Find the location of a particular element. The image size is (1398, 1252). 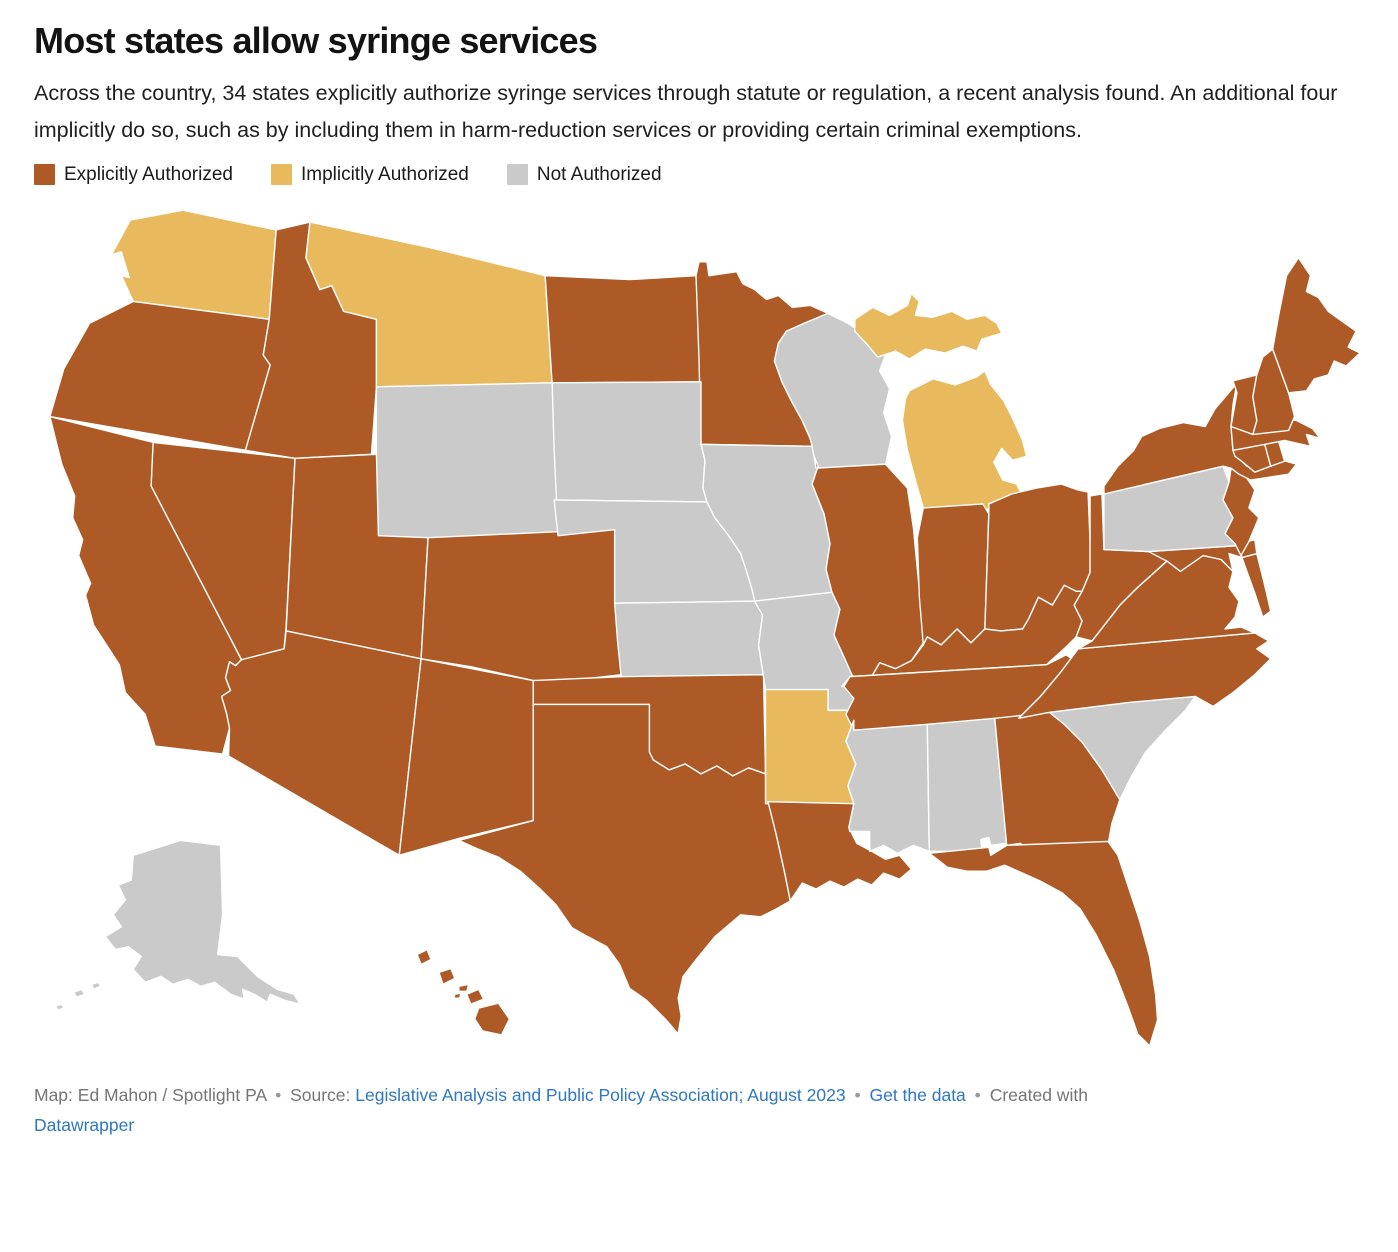

state-tx: TX: Explicitly Authorized is located at coordinates (625, 869).